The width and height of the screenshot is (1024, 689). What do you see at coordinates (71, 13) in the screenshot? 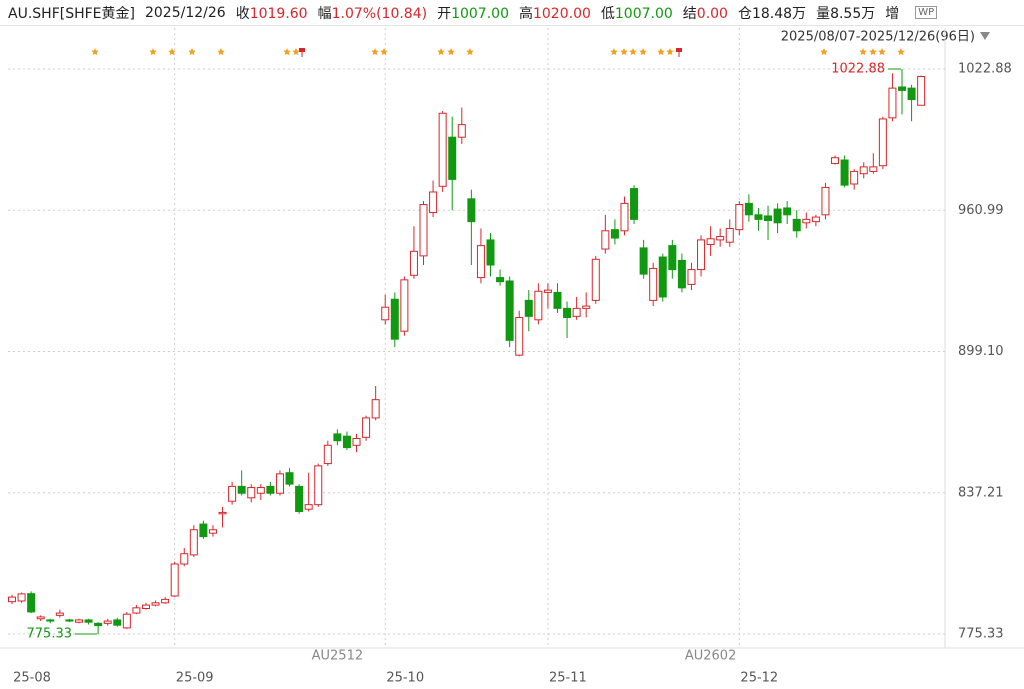
I see `symbol: AU.SHF[SHFE黄金]` at bounding box center [71, 13].